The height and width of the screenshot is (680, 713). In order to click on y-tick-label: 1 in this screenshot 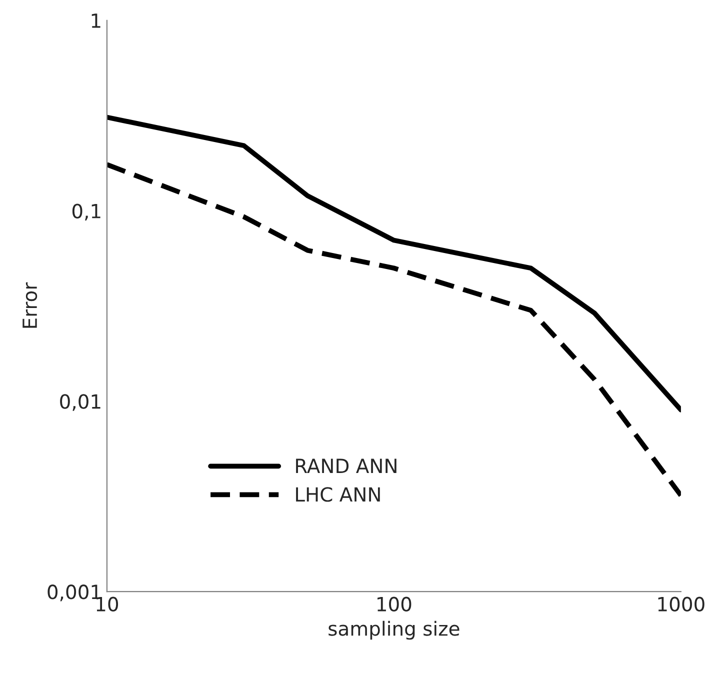, I will do `click(96, 21)`.